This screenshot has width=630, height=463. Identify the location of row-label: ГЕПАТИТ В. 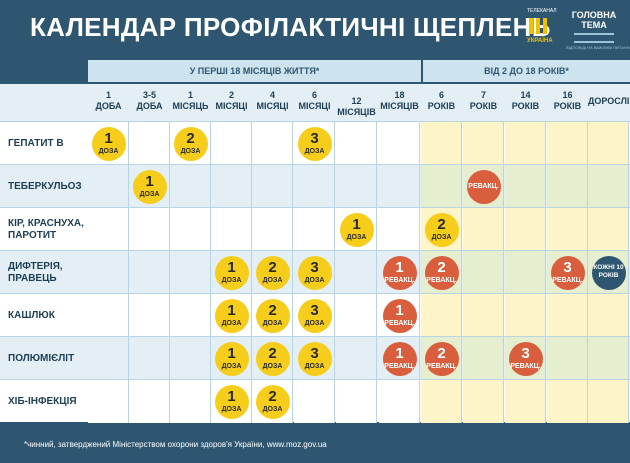
(36, 143).